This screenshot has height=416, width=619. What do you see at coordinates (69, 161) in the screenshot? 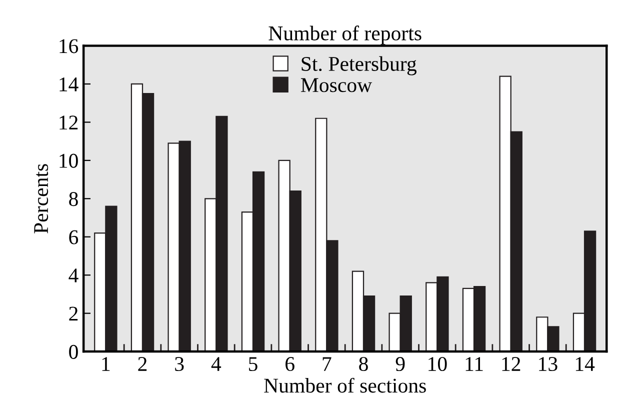
I see `y-tick-label: 10` at bounding box center [69, 161].